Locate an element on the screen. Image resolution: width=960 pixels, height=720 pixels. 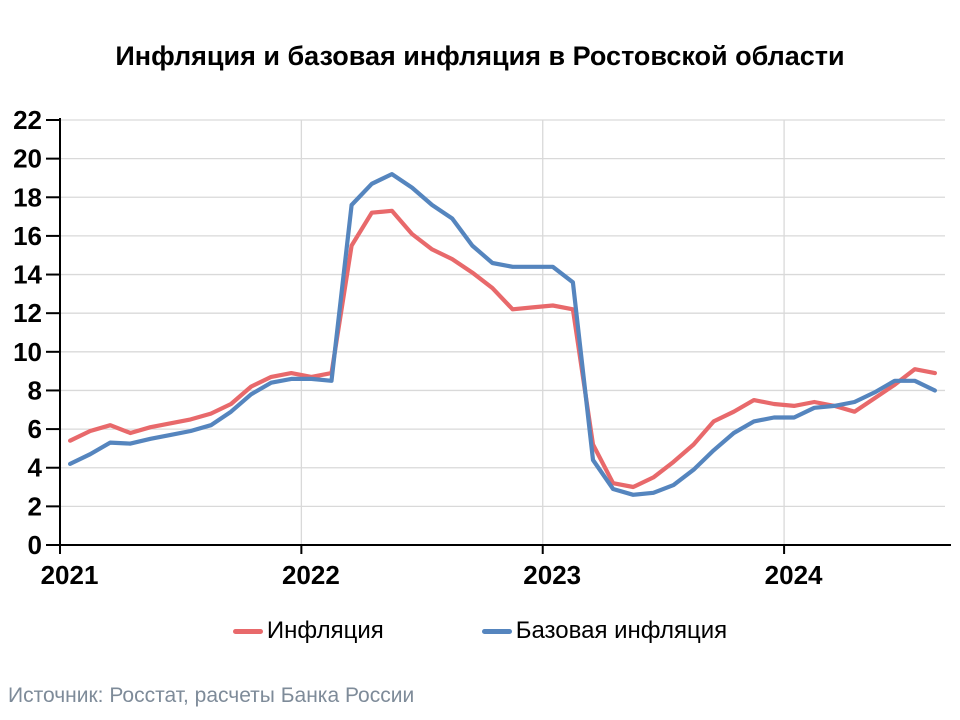
y-axis-tick-label: 2 is located at coordinates (35, 506).